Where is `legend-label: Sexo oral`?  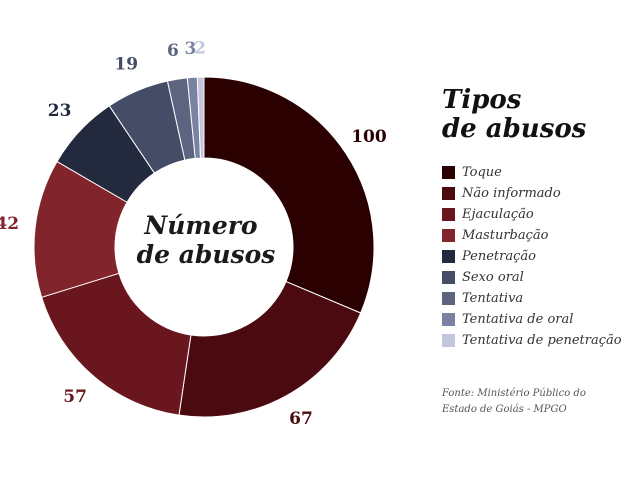 legend-label: Sexo oral is located at coordinates (493, 277).